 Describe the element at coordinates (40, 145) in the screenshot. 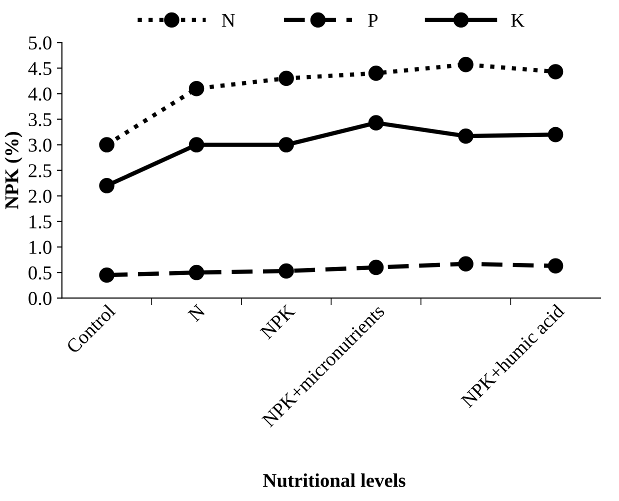

I see `y-tick-label: 3.0` at that location.